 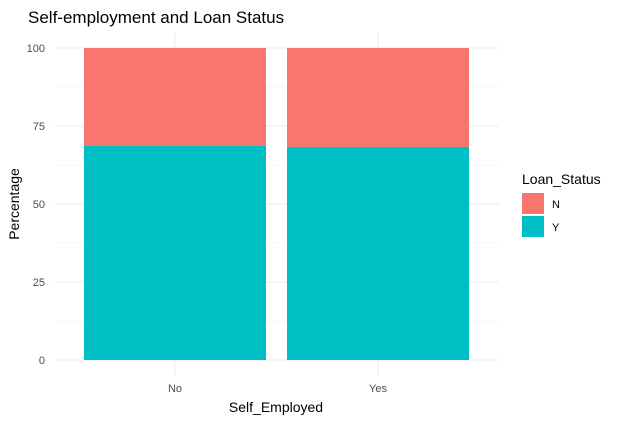 What do you see at coordinates (378, 253) in the screenshot?
I see `bar-Y-Yes` at bounding box center [378, 253].